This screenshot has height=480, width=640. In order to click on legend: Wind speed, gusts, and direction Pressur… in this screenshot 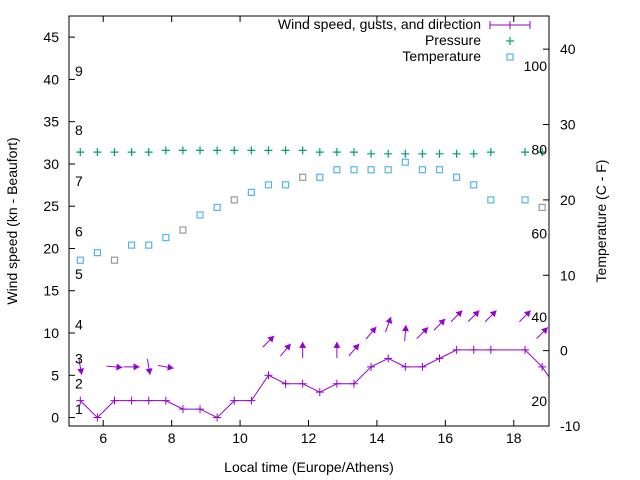, I will do `click(404, 40)`.